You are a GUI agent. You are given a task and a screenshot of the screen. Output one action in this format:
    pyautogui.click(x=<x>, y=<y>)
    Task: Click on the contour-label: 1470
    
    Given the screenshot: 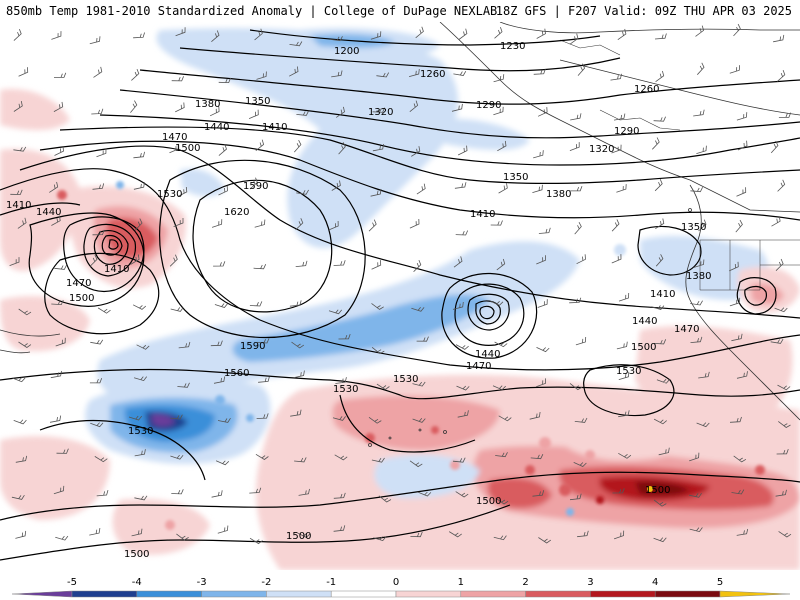 What is the action you would take?
    pyautogui.click(x=478, y=366)
    